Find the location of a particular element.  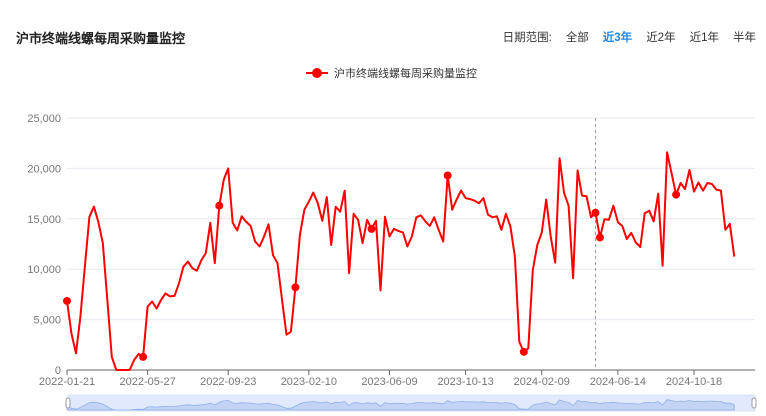

y-tick-label: 20,000 is located at coordinates (44, 169).